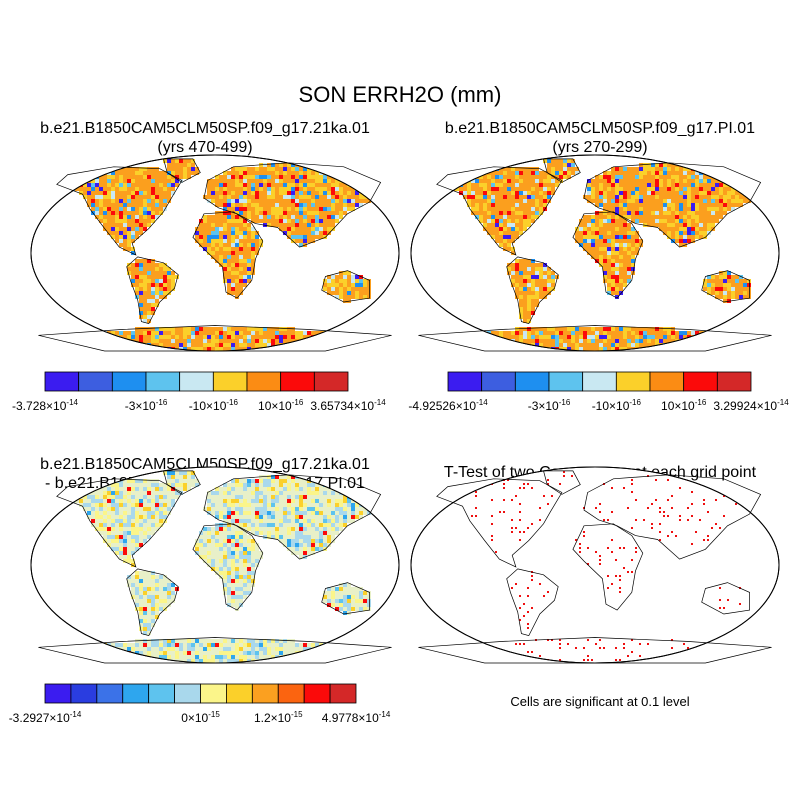 This screenshot has height=800, width=800. I want to click on significance-note: Cells are significant at 0.1 level, so click(600, 701).